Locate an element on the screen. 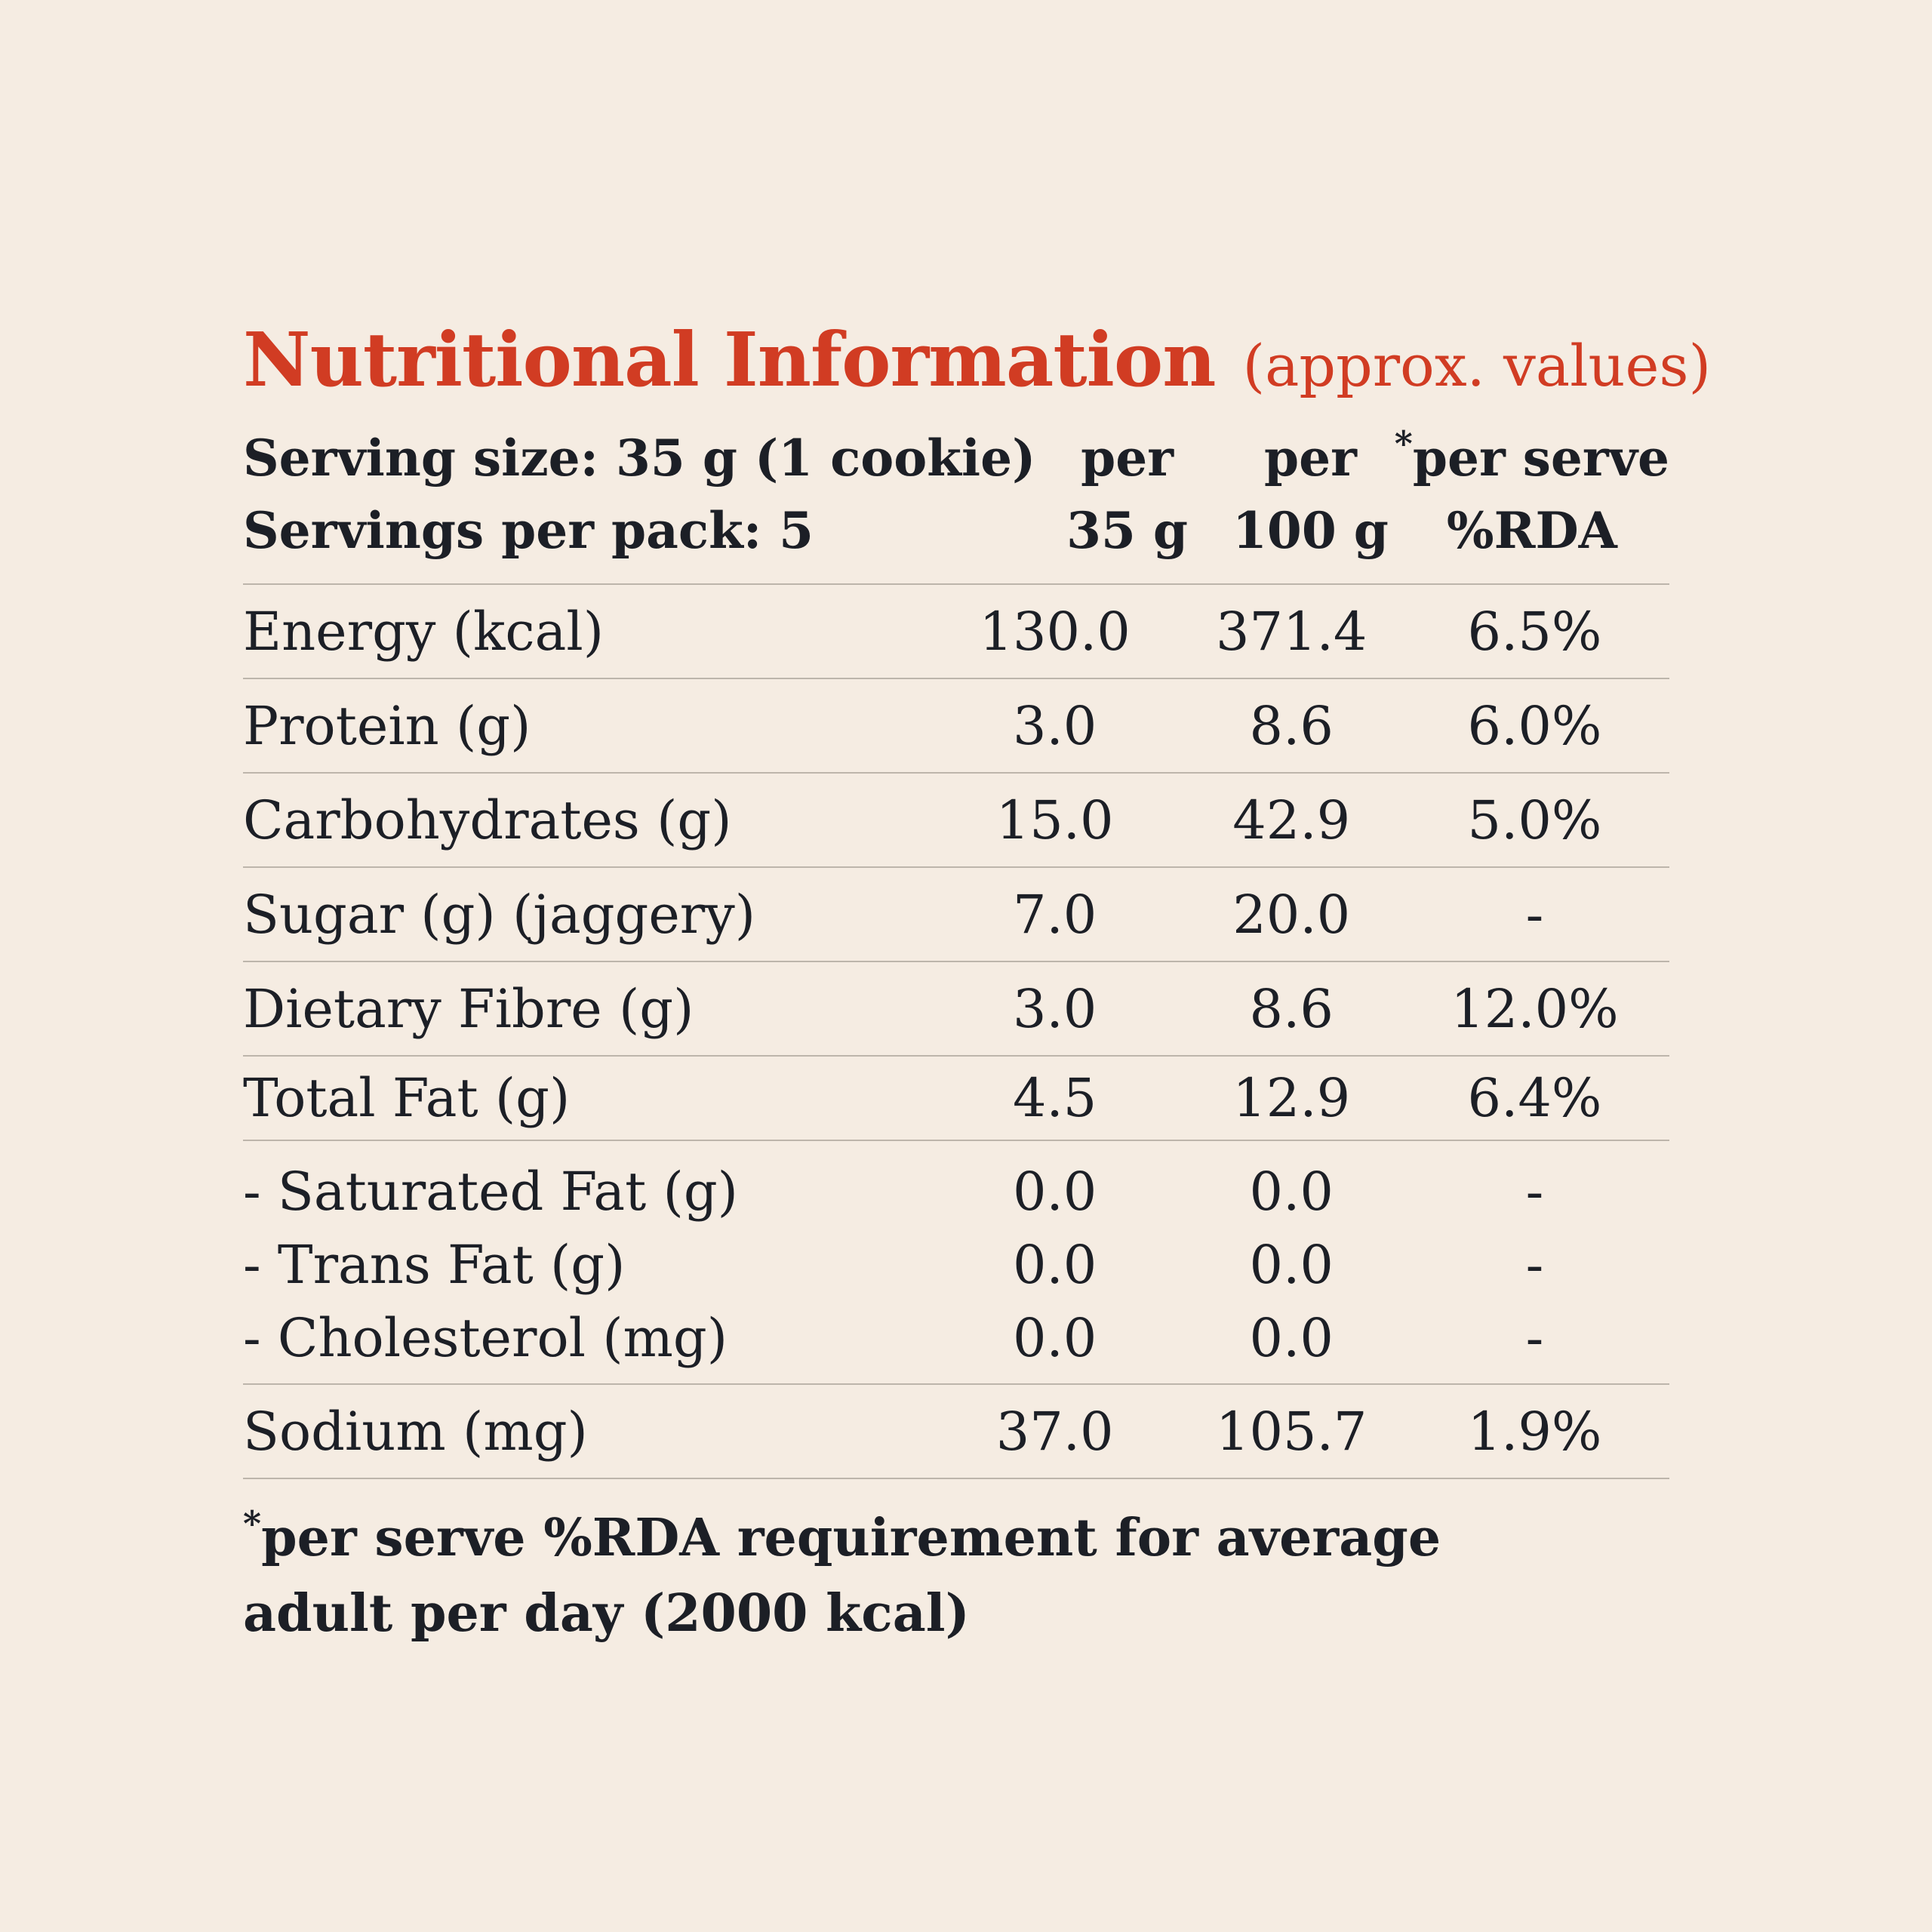 The image size is (1932, 1932). value-per-35g: 4.5 is located at coordinates (1054, 1098).